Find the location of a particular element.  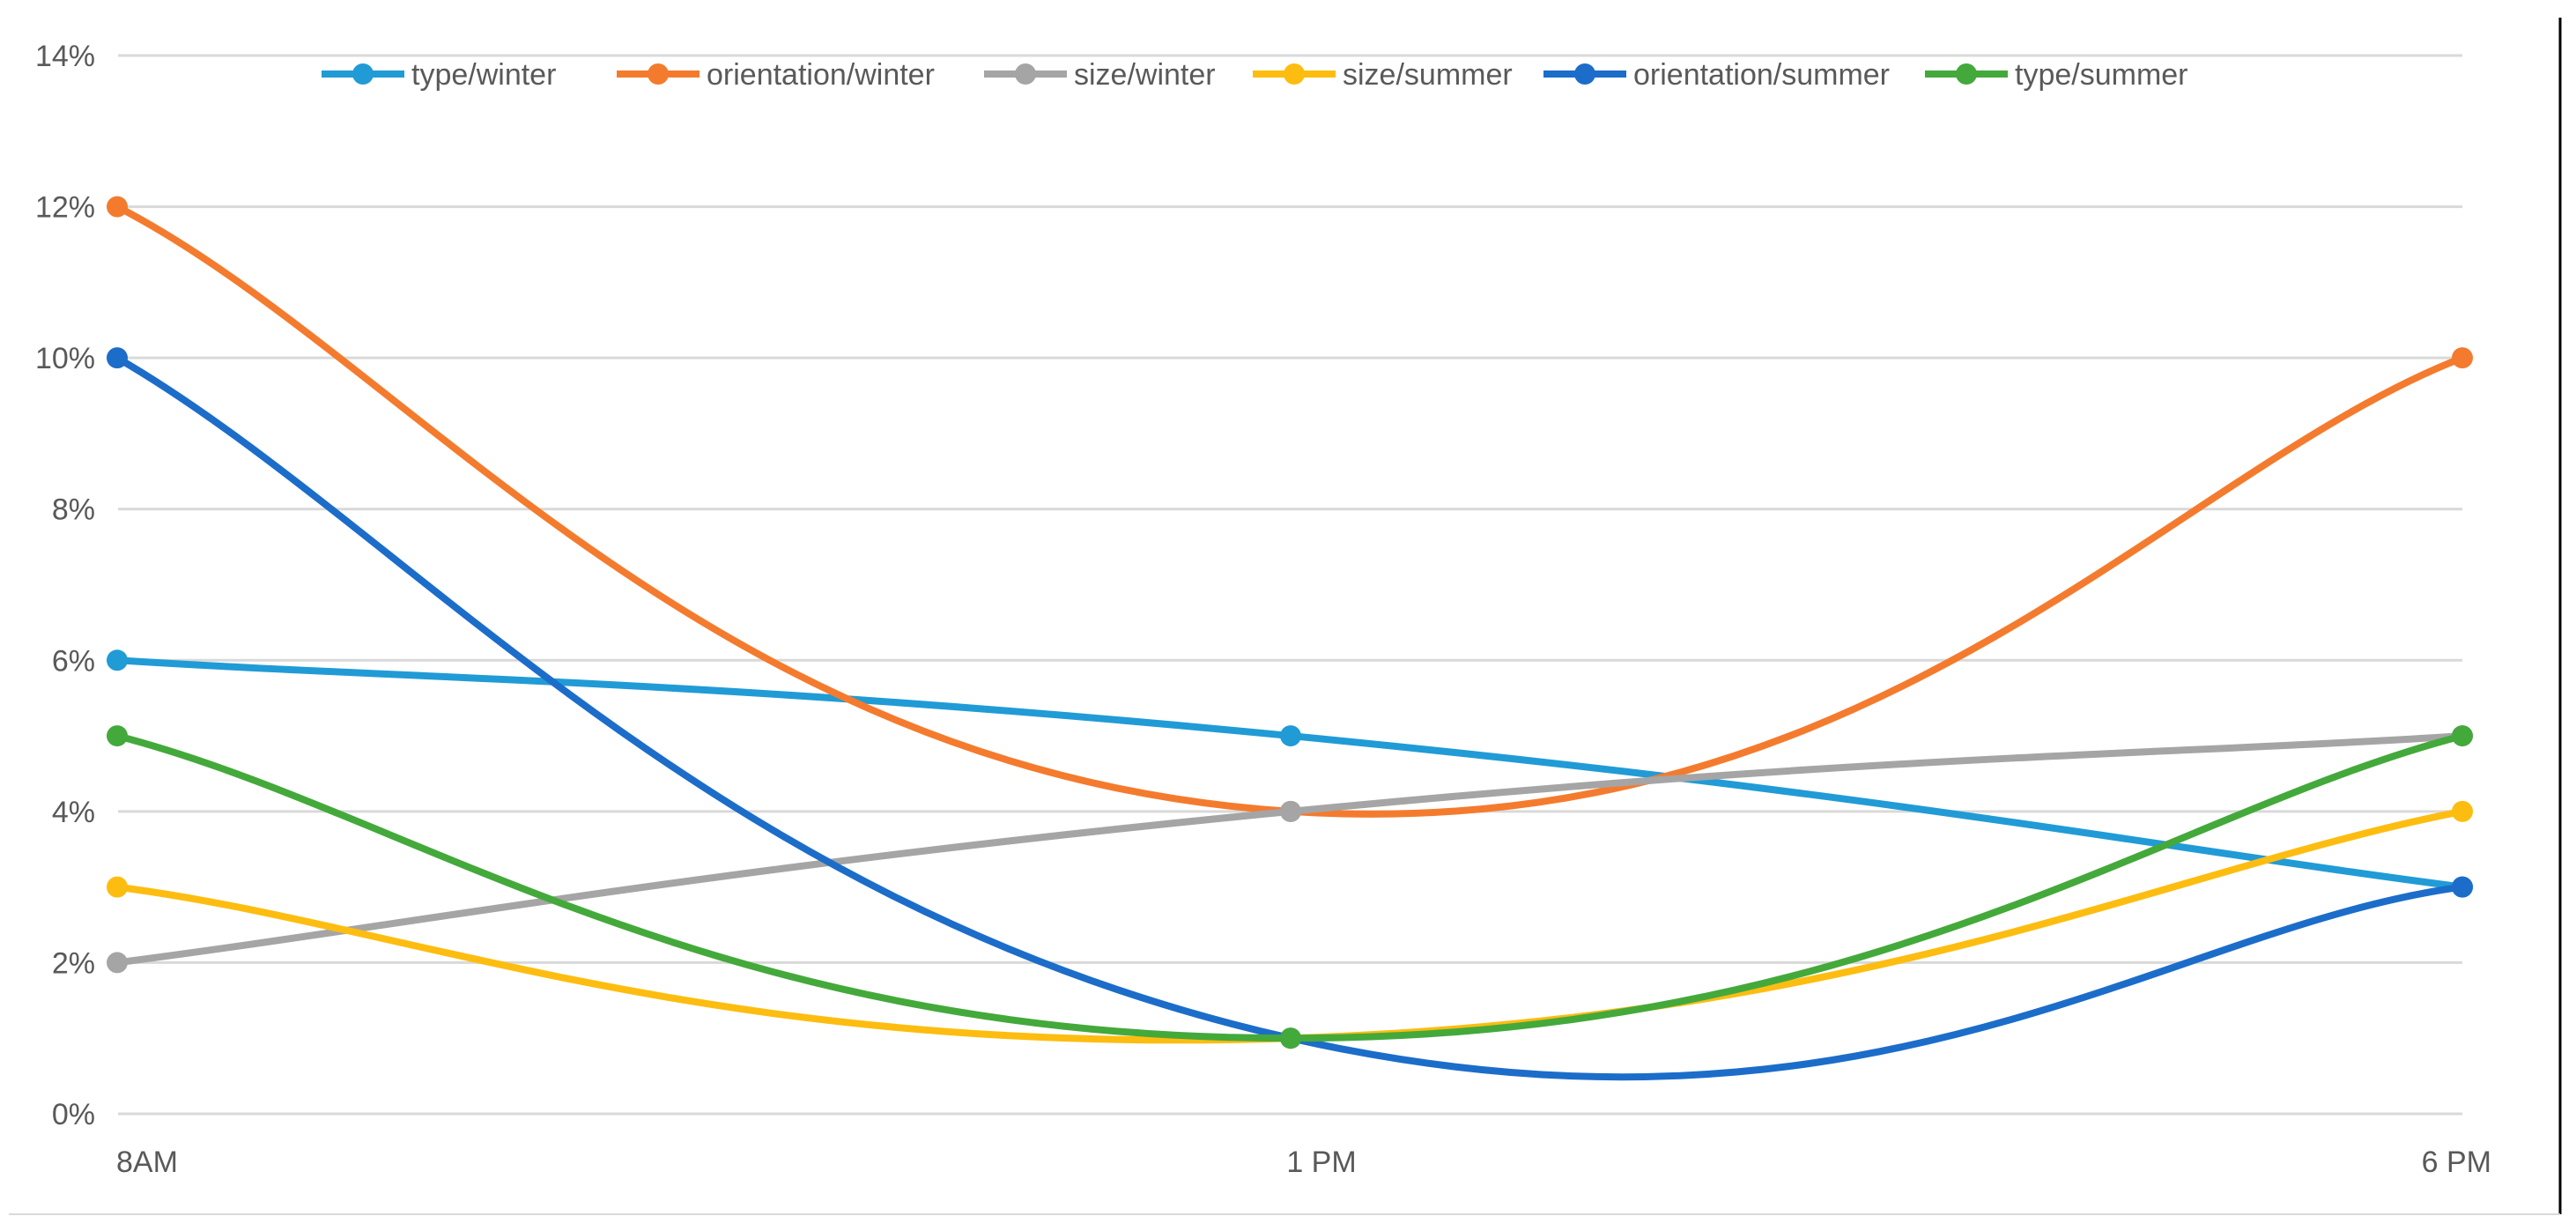

legend-item-type-winter: type/winter is located at coordinates (439, 75).